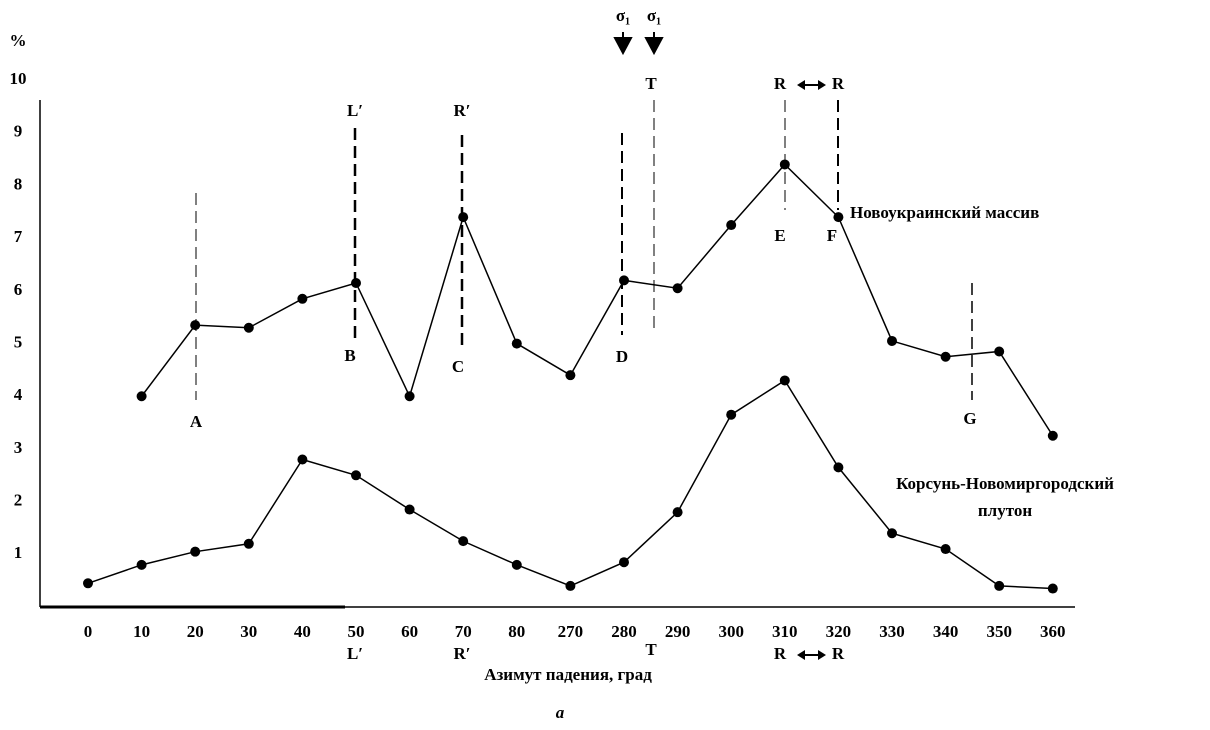 Image resolution: width=1210 pixels, height=730 pixels. Describe the element at coordinates (18, 78) in the screenshot. I see `y-tick-label: 10` at that location.